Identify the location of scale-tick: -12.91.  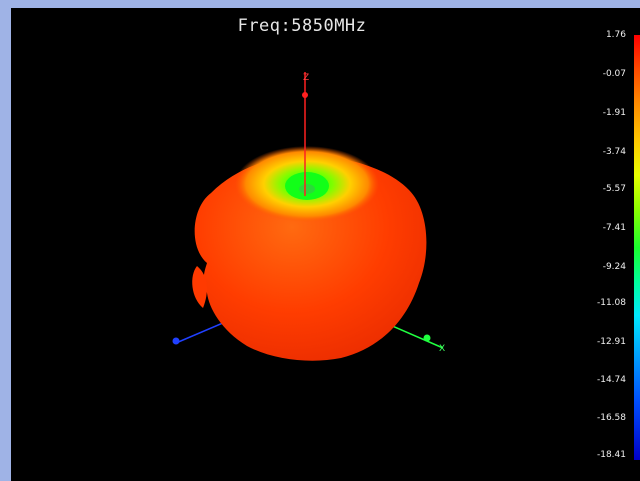
(611, 342).